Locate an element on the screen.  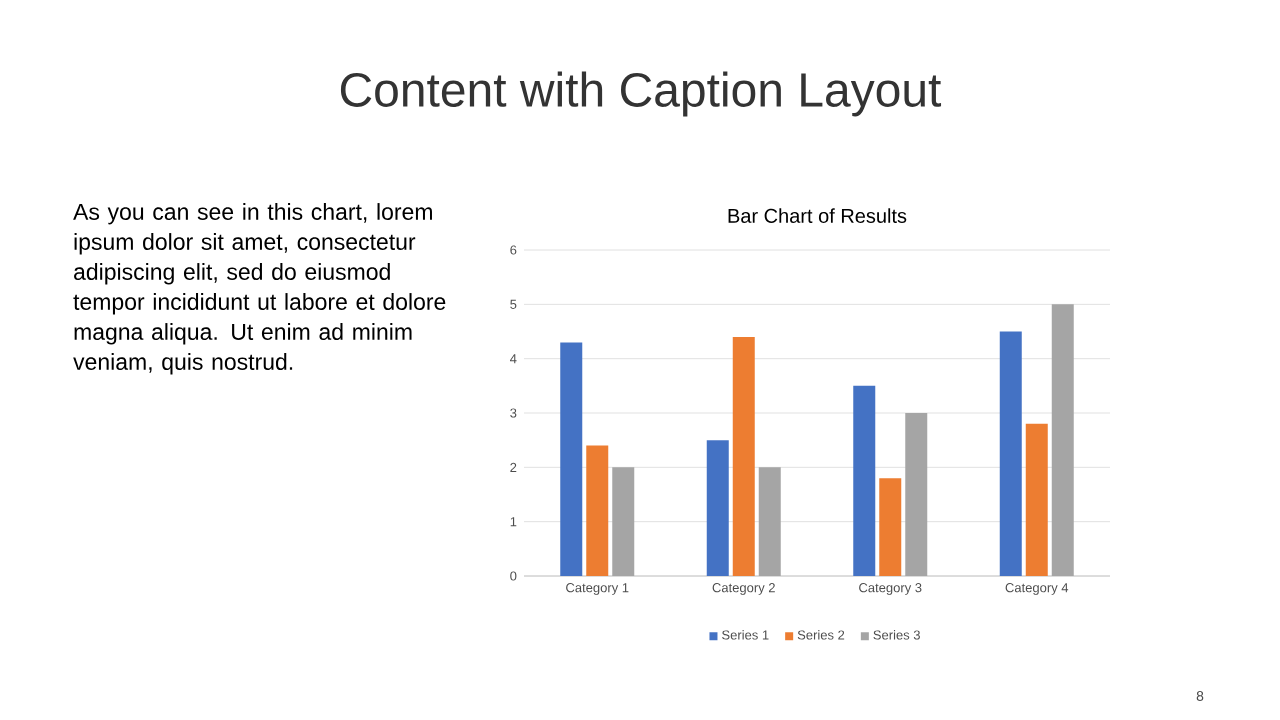
chart-title: Bar Chart of Results is located at coordinates (817, 215).